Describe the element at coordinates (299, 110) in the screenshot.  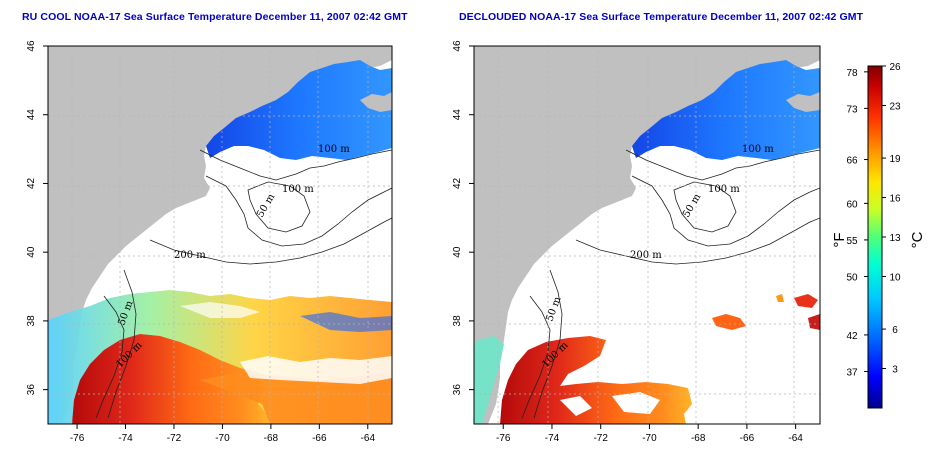
I see `left-map-cold-water` at that location.